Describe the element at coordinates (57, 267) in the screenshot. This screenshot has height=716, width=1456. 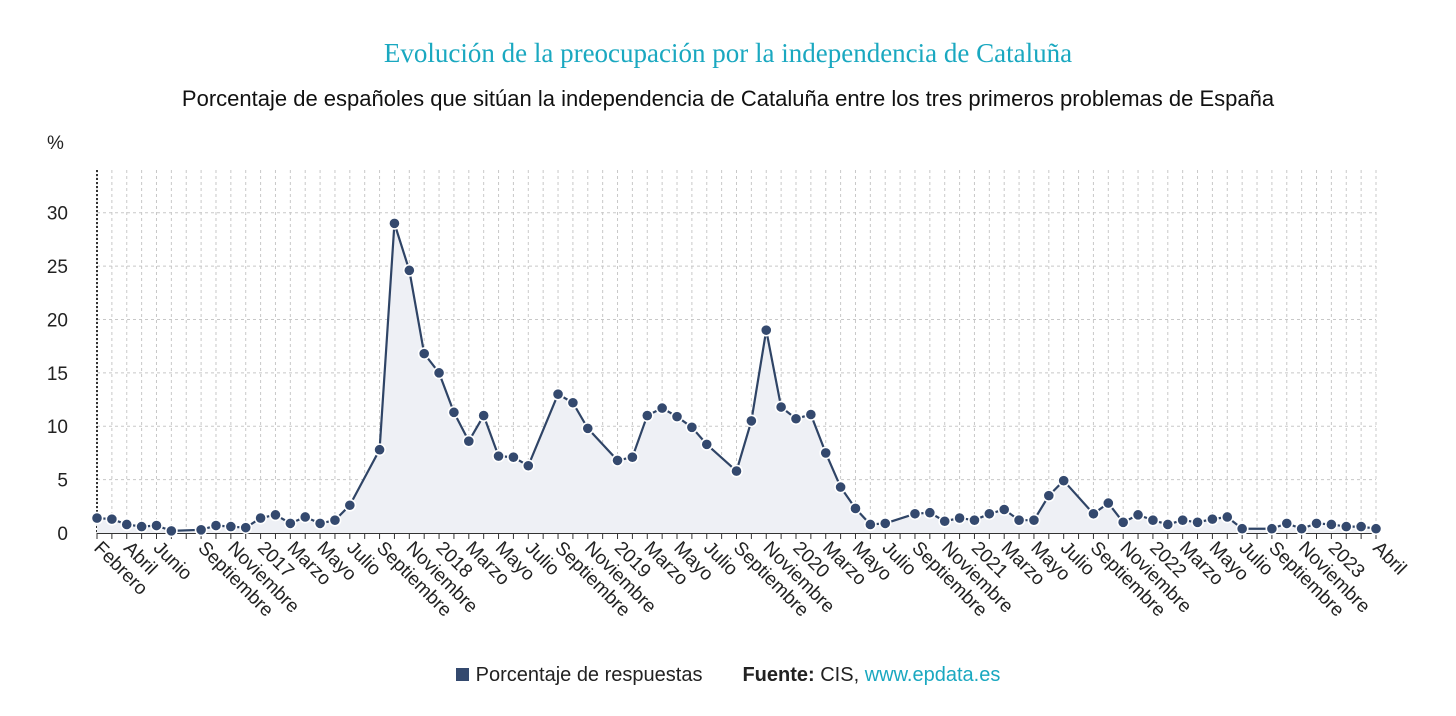
I see `y-tick-label: 25` at that location.